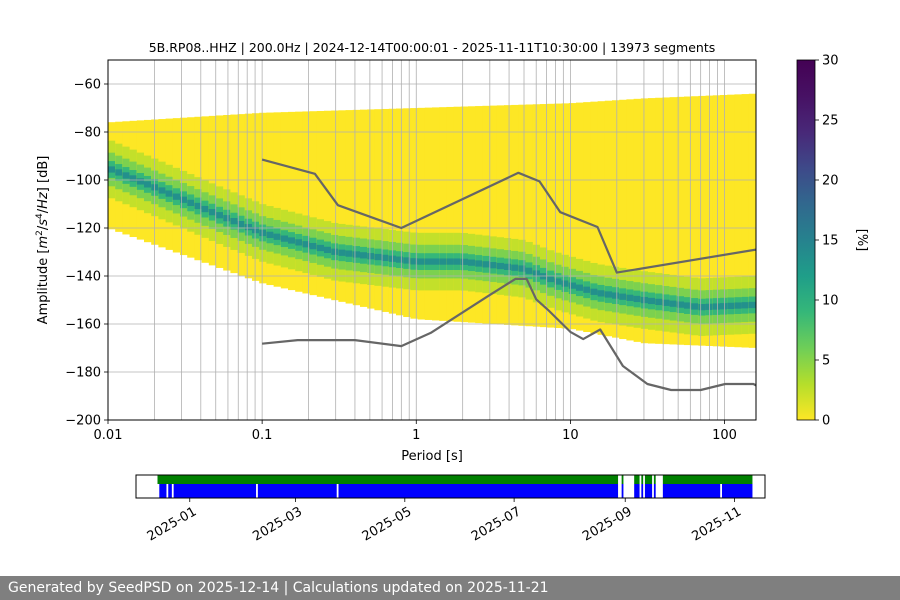  I want to click on timeline-frame, so click(450, 486).